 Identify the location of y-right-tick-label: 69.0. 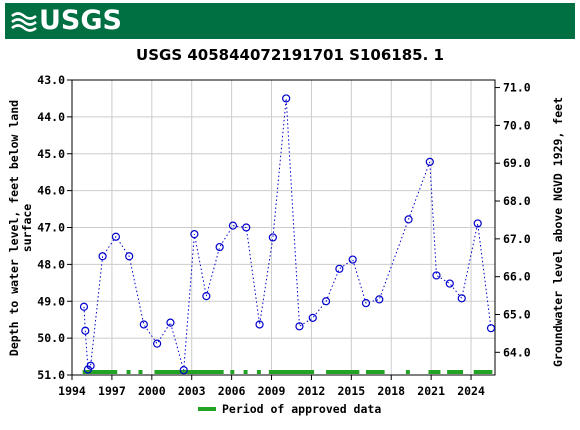
(517, 163).